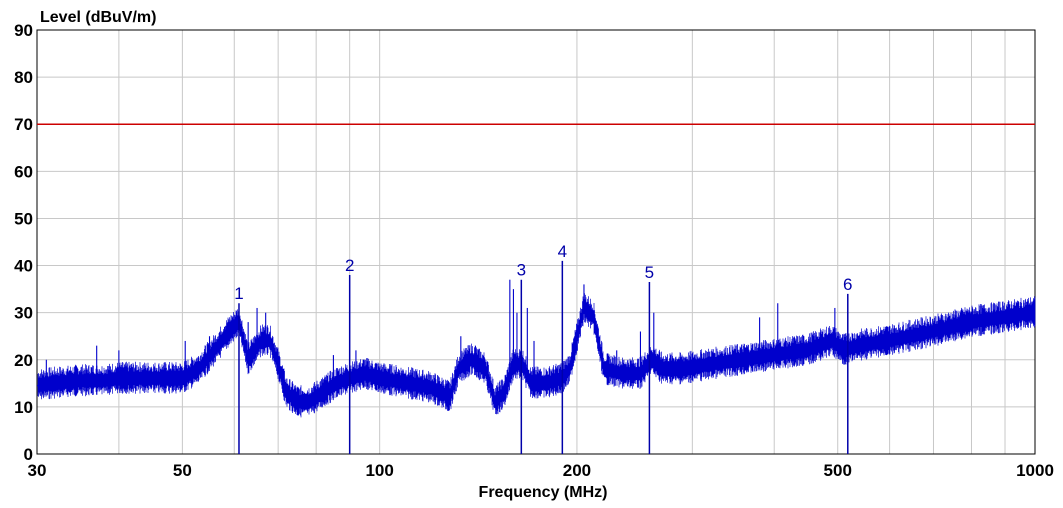  Describe the element at coordinates (541, 470) in the screenshot. I see `x-tick-labels: 30 50 100 200 500 1000` at that location.